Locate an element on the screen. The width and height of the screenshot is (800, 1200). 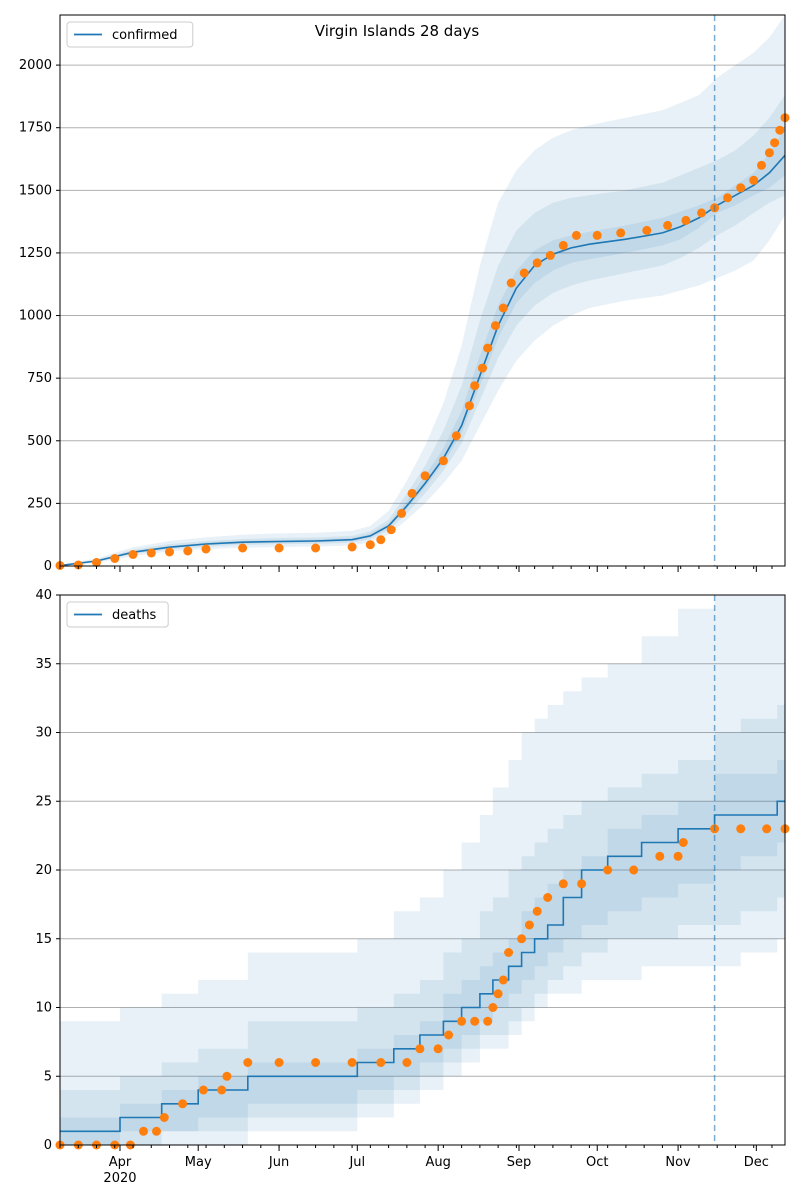
y-tick-label: 5 is located at coordinates (48, 1076).